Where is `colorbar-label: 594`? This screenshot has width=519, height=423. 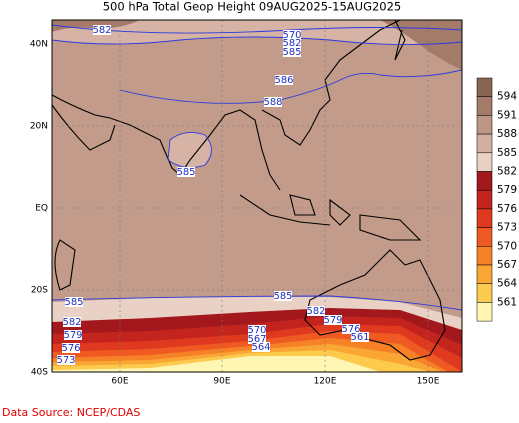 colorbar-label: 594 is located at coordinates (507, 97).